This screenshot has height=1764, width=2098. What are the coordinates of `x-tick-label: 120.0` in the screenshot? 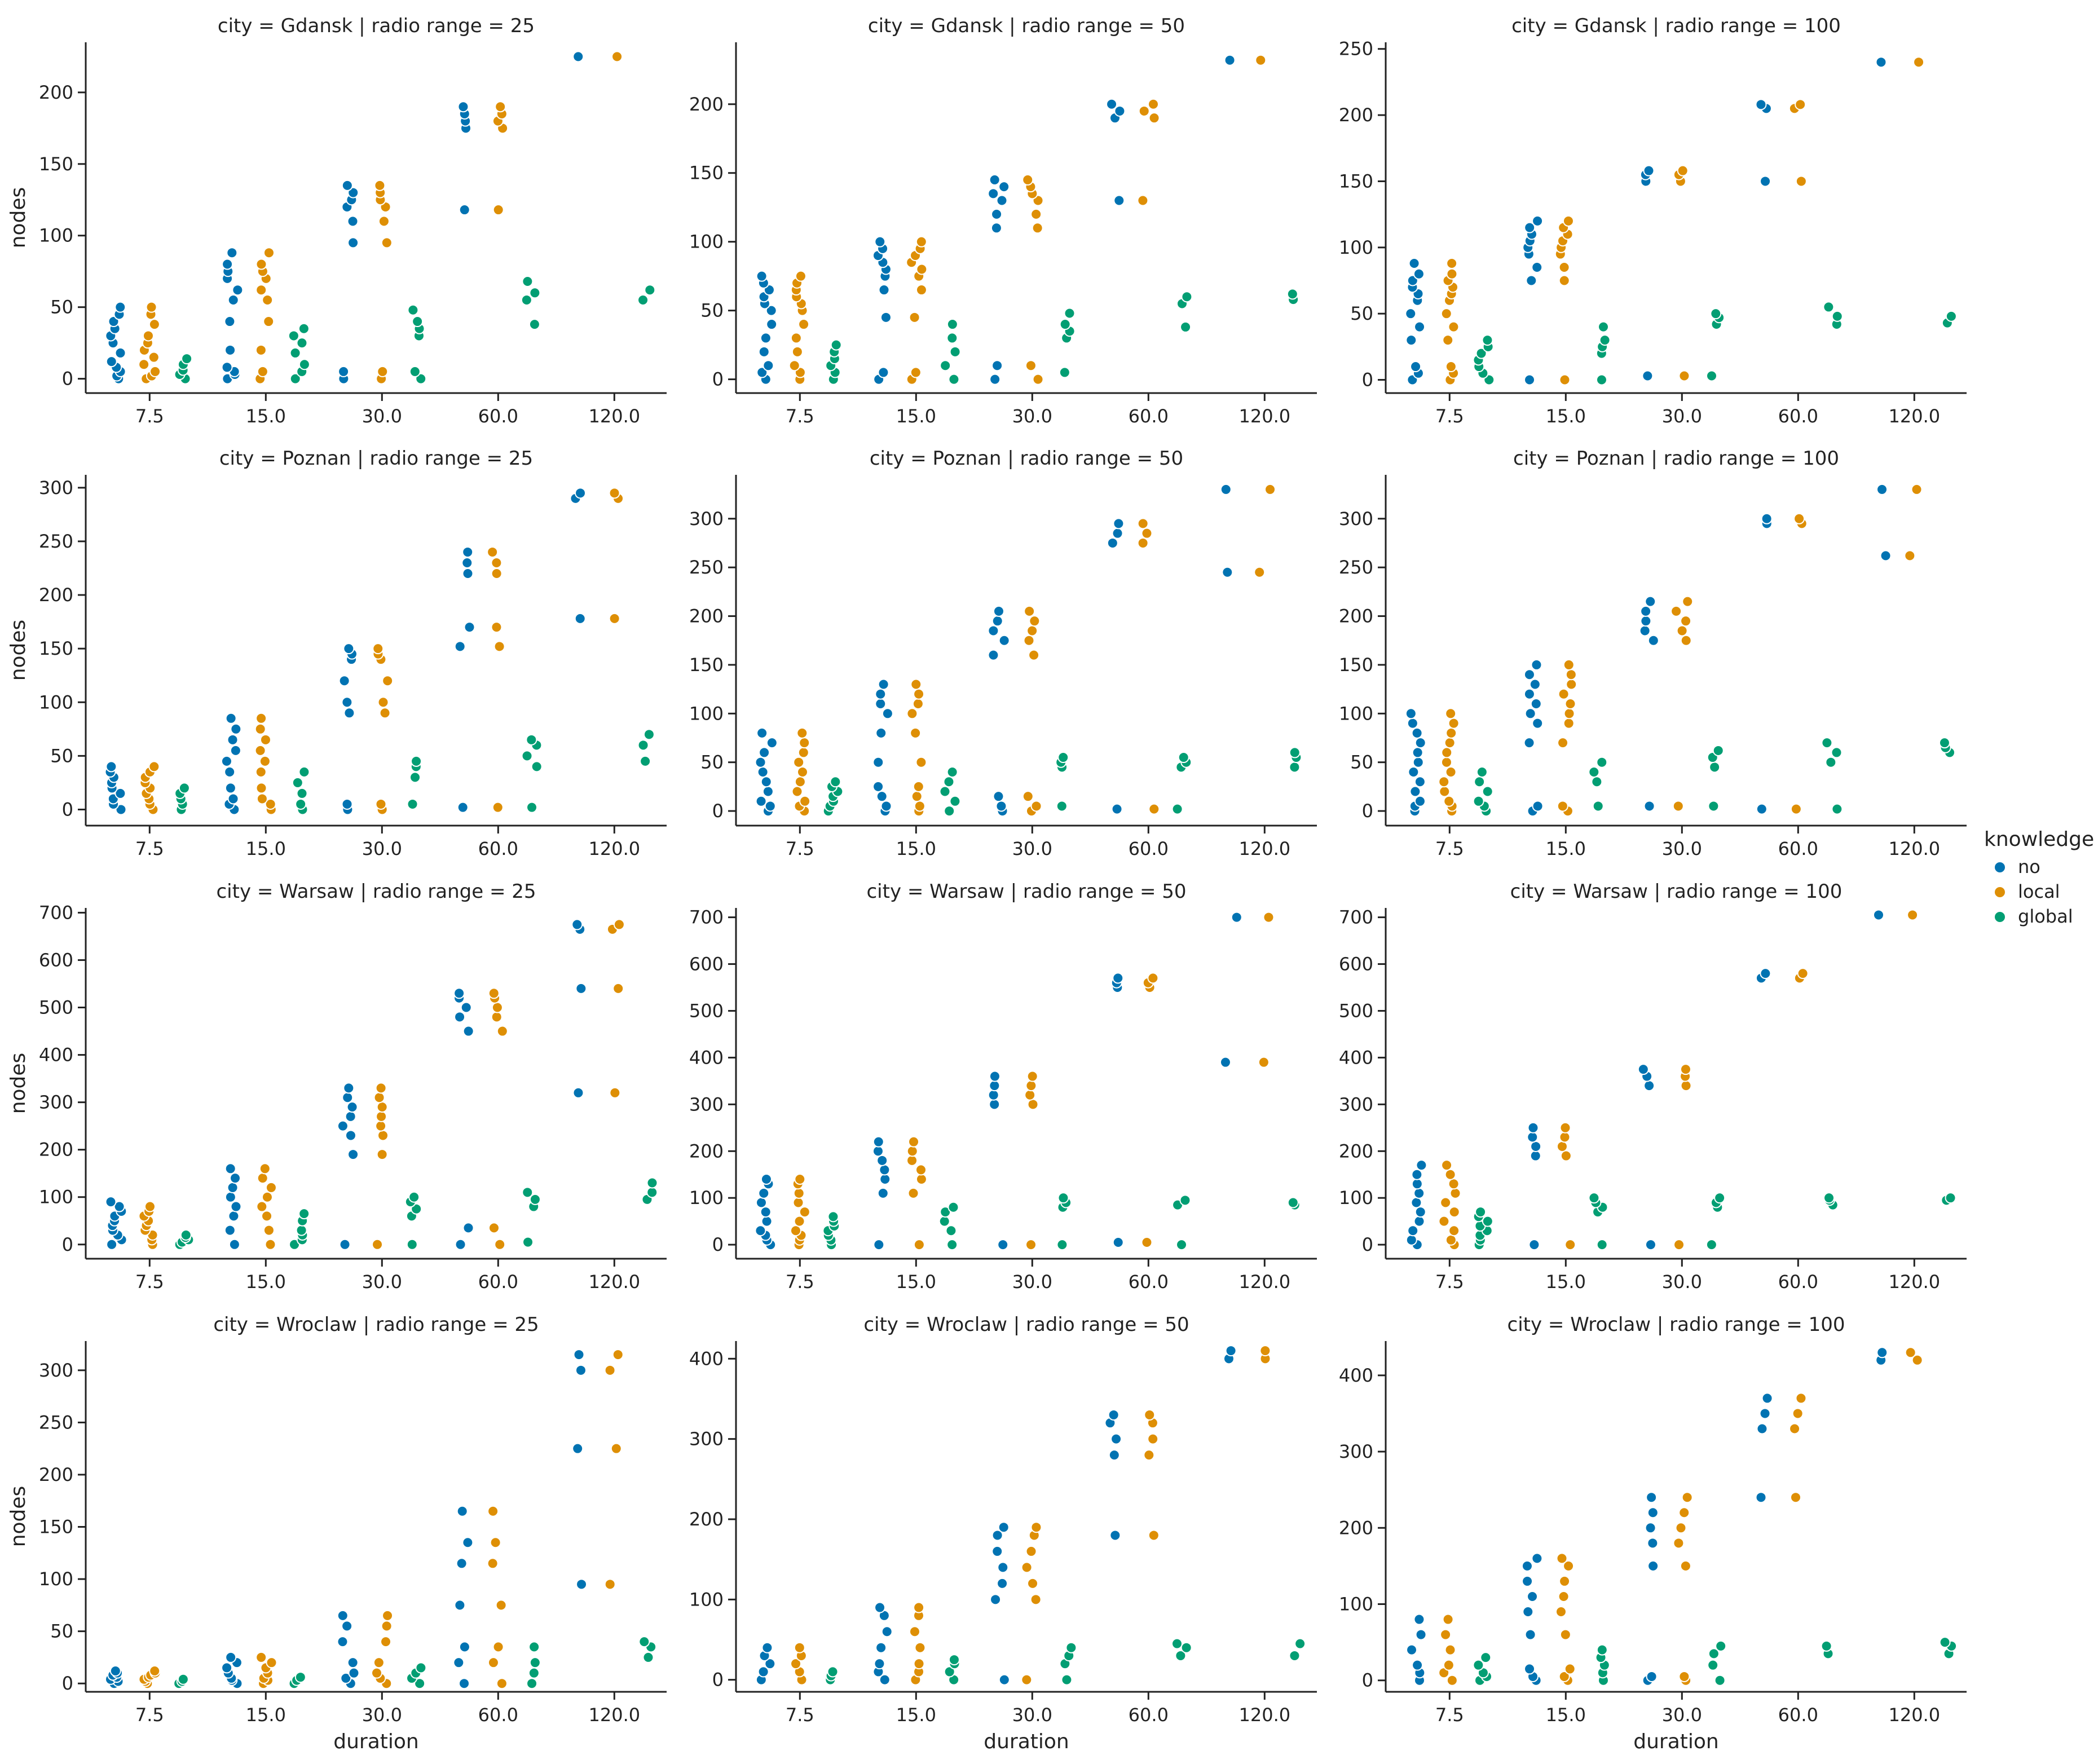 It's located at (614, 1282).